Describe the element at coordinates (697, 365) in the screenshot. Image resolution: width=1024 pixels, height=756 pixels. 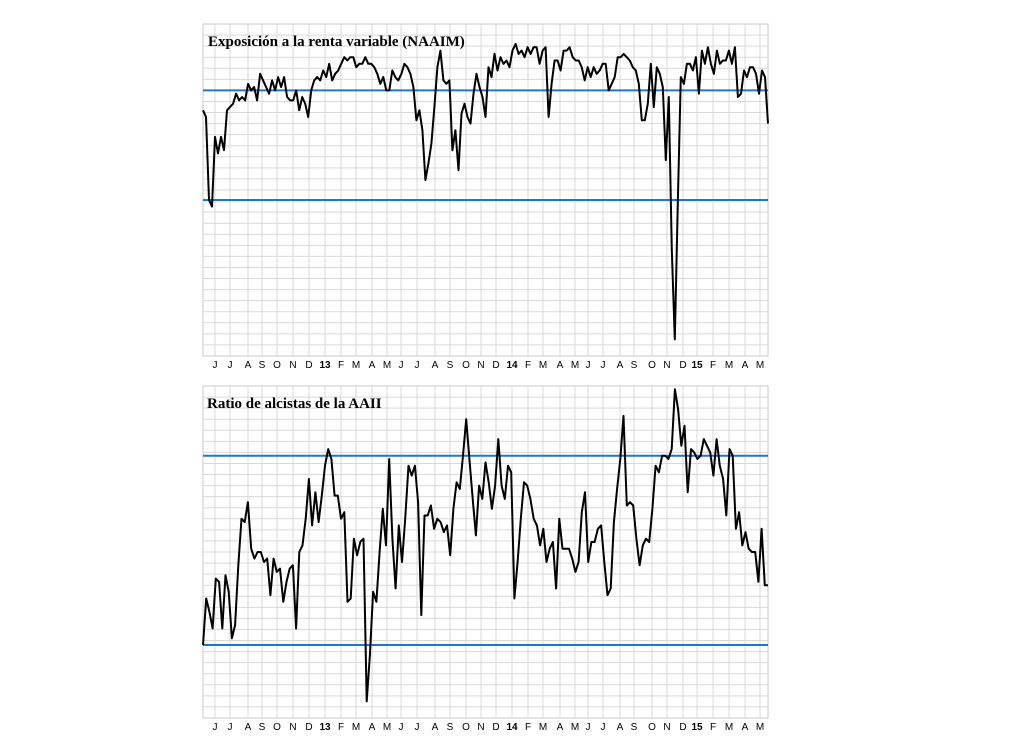
I see `naaim-x-tick-label: 15` at that location.